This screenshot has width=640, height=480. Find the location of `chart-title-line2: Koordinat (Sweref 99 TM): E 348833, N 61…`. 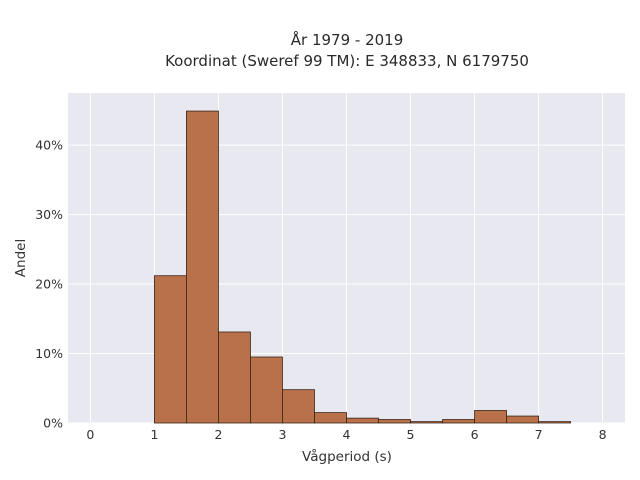

chart-title-line2: Koordinat (Sweref 99 TM): E 348833, N 61… is located at coordinates (347, 61).